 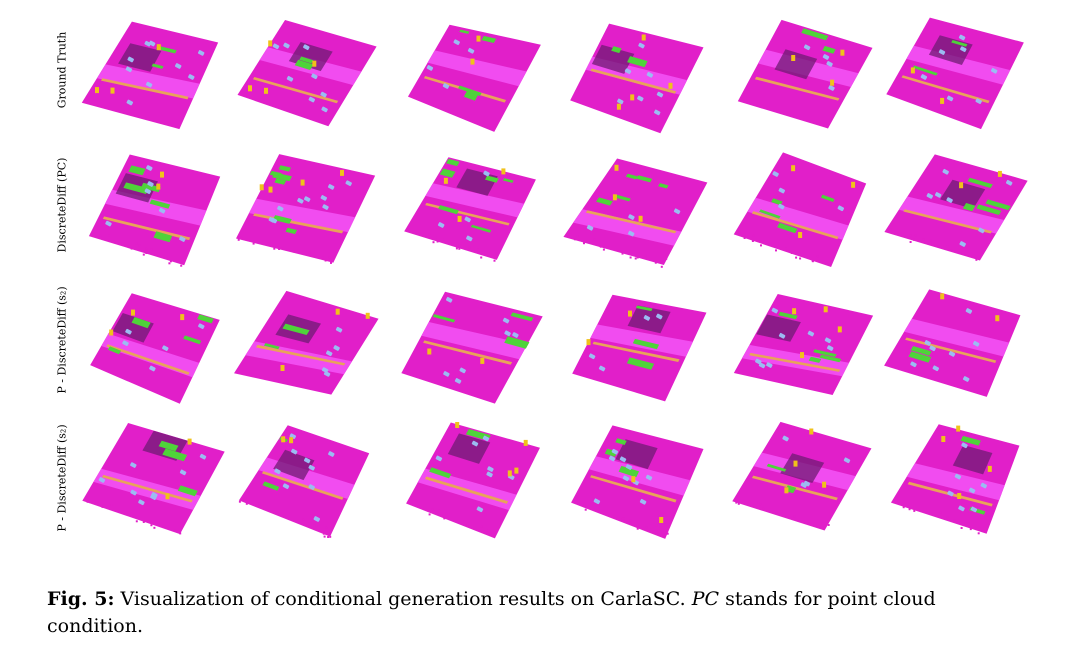 I want to click on scene-render-r3-c2, so click(x=306, y=342).